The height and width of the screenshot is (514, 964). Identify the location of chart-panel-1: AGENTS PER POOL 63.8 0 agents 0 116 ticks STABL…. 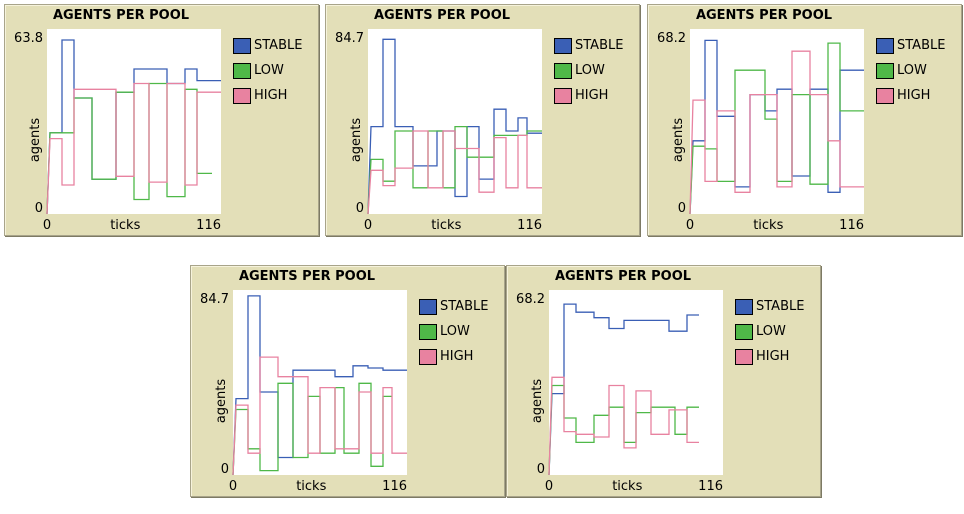
(161, 120).